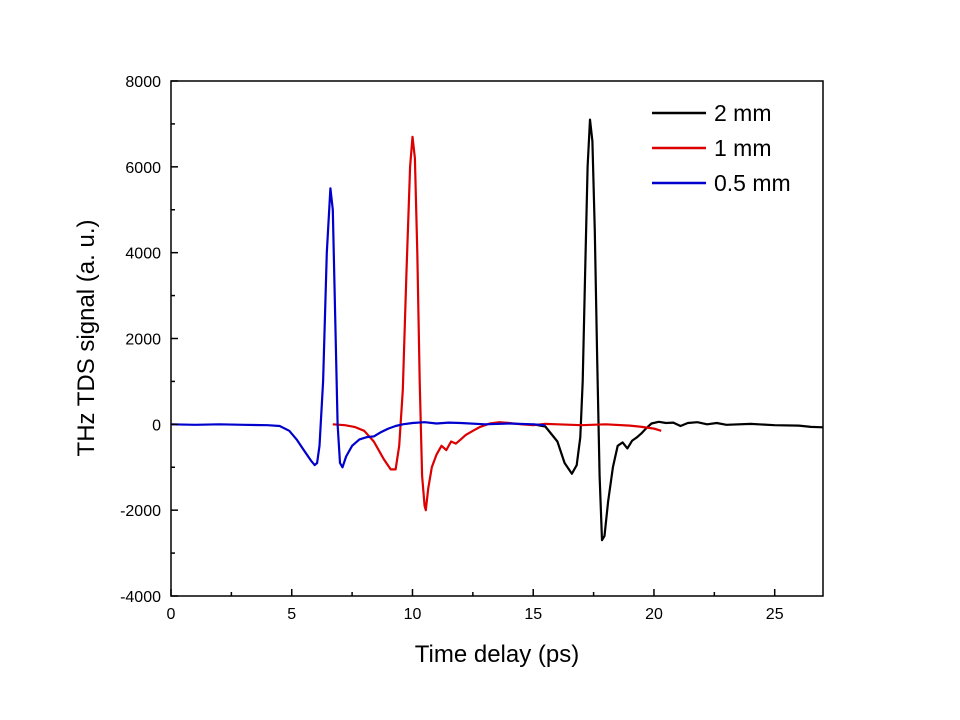  Describe the element at coordinates (752, 183) in the screenshot. I see `legend-label: 0.5 mm` at that location.